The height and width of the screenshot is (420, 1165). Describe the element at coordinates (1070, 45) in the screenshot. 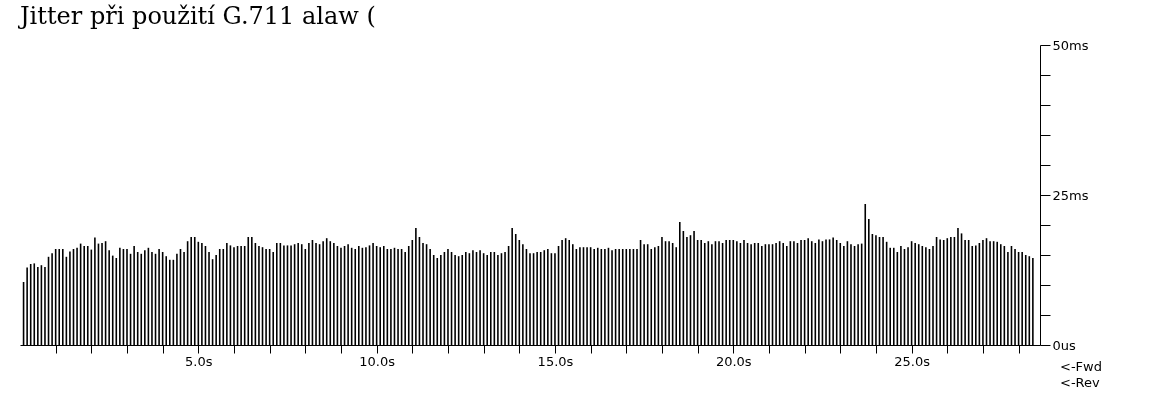

I see `y-tick-label: 50ms` at that location.